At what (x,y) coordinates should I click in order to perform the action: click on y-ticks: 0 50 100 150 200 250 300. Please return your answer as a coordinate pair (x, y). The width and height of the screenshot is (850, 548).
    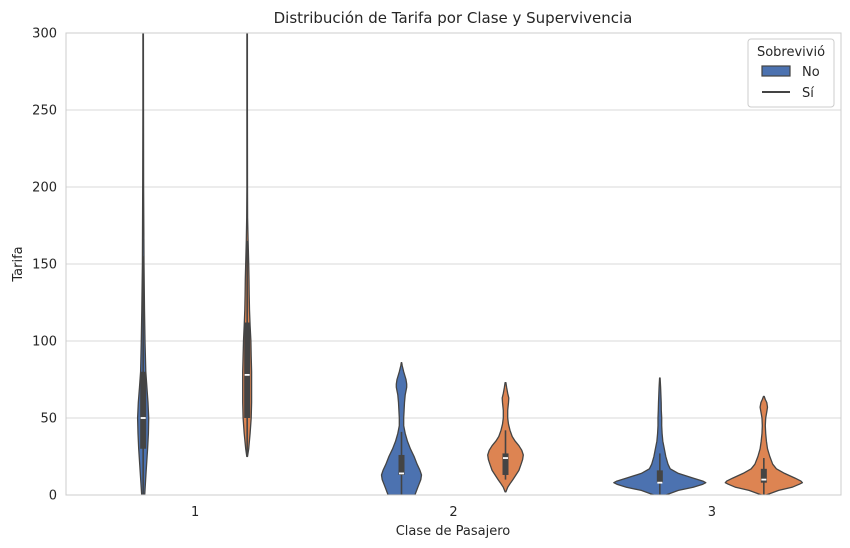
    Looking at the image, I should click on (44, 265).